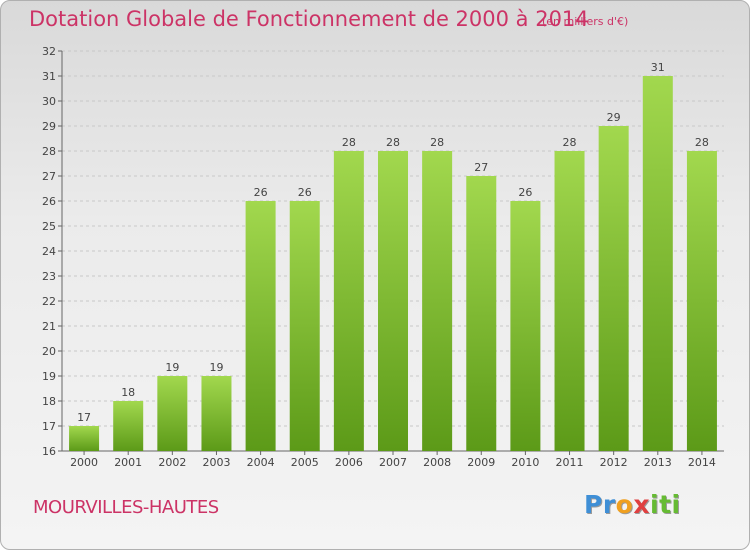 This screenshot has width=750, height=550. I want to click on x-tick-label: 2009, so click(481, 462).